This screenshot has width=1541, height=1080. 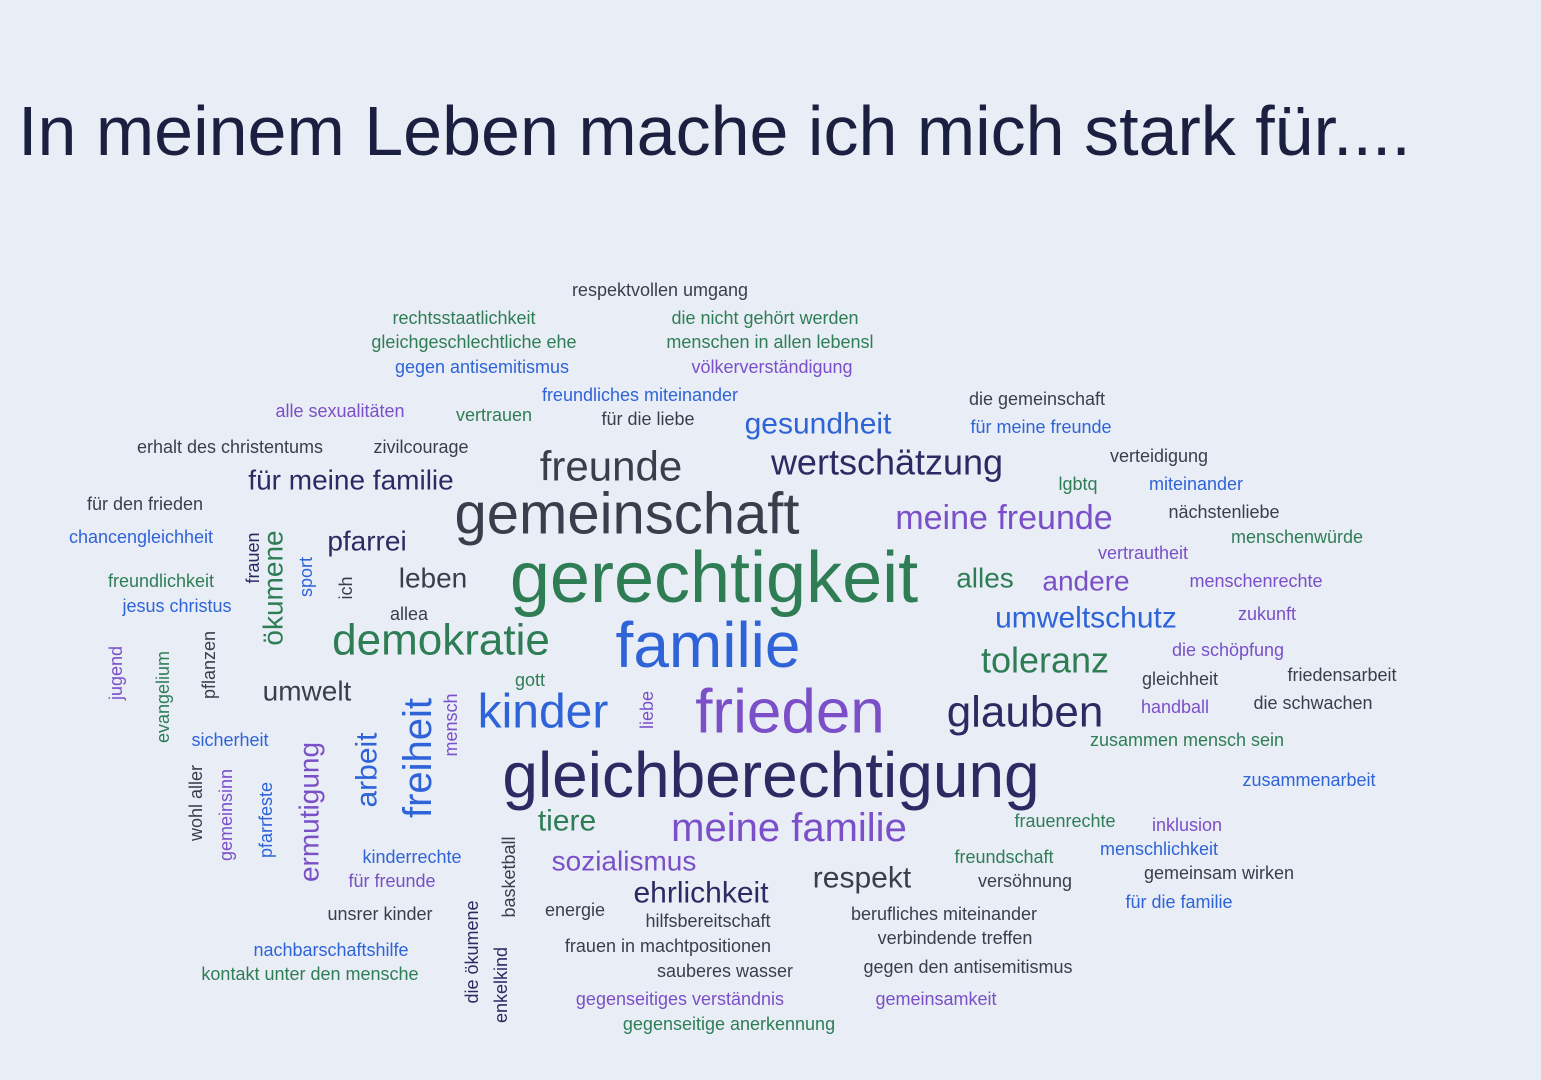 I want to click on cloud-word: die gemeinschaft, so click(x=1037, y=399).